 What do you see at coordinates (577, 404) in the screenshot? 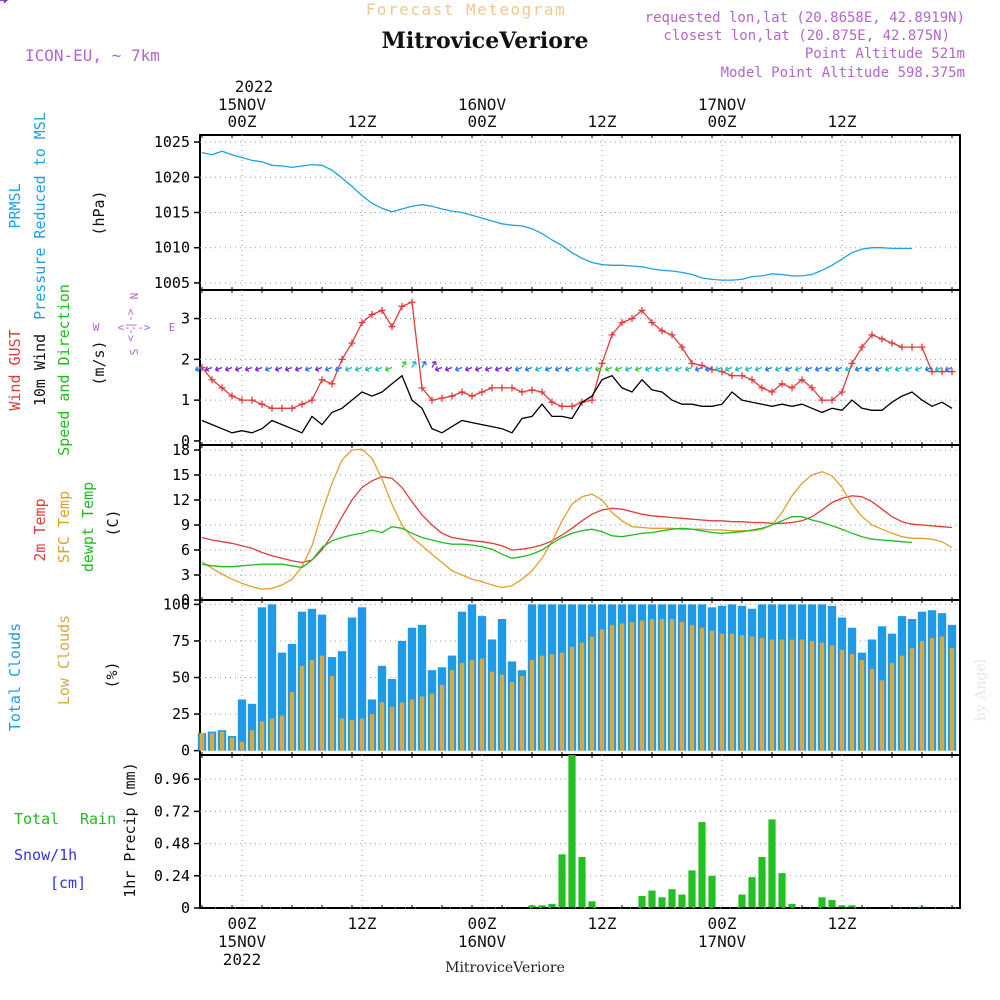
I see `series-10m-wind` at bounding box center [577, 404].